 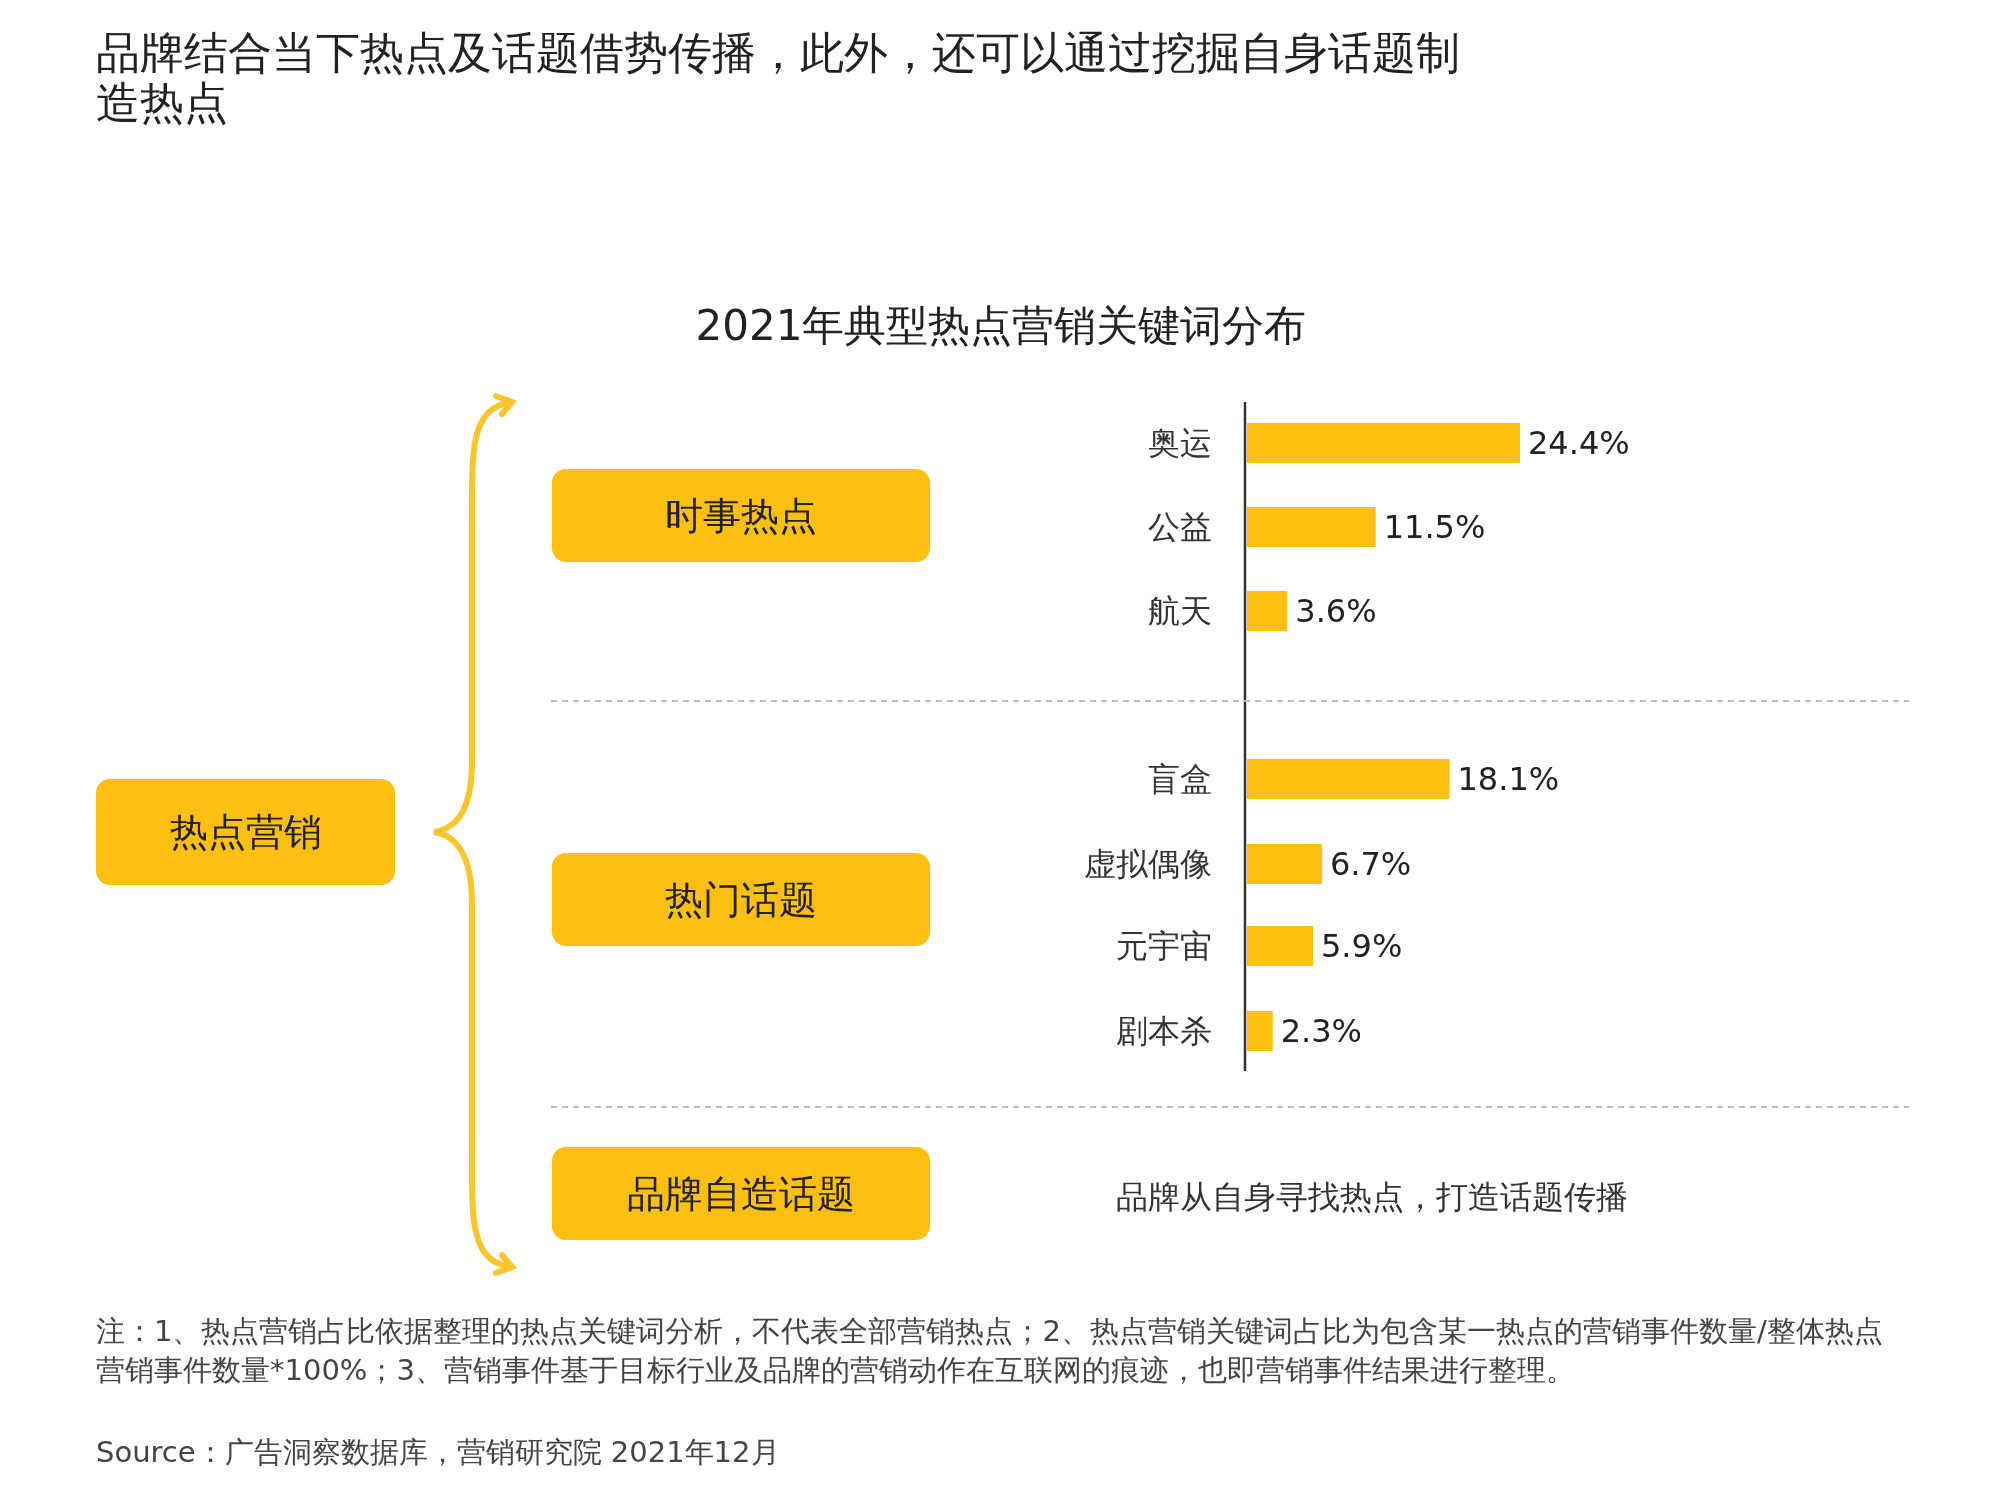 What do you see at coordinates (1001, 325) in the screenshot?
I see `chart-subtitle: 2021年典型热点营销关键词分布` at bounding box center [1001, 325].